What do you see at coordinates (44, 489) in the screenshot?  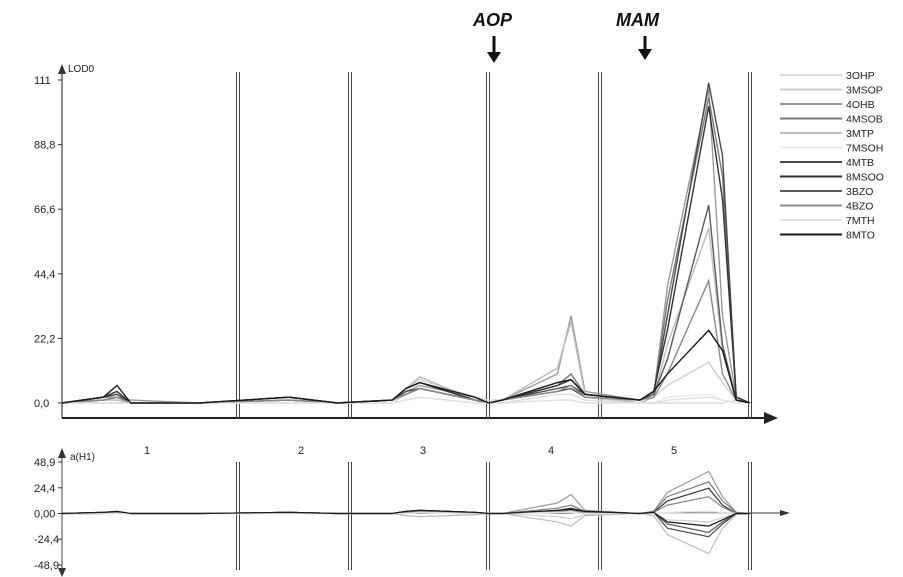 I see `effect-tick-label: 24,4` at bounding box center [44, 489].